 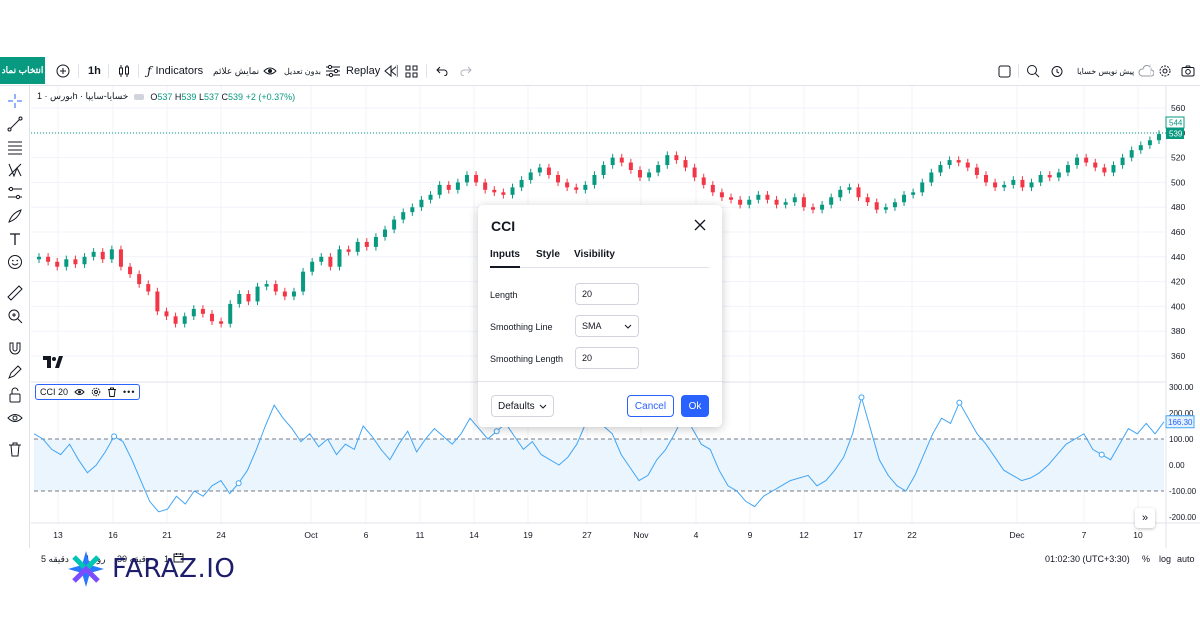 I want to click on dialog-title: CCI, so click(x=503, y=226).